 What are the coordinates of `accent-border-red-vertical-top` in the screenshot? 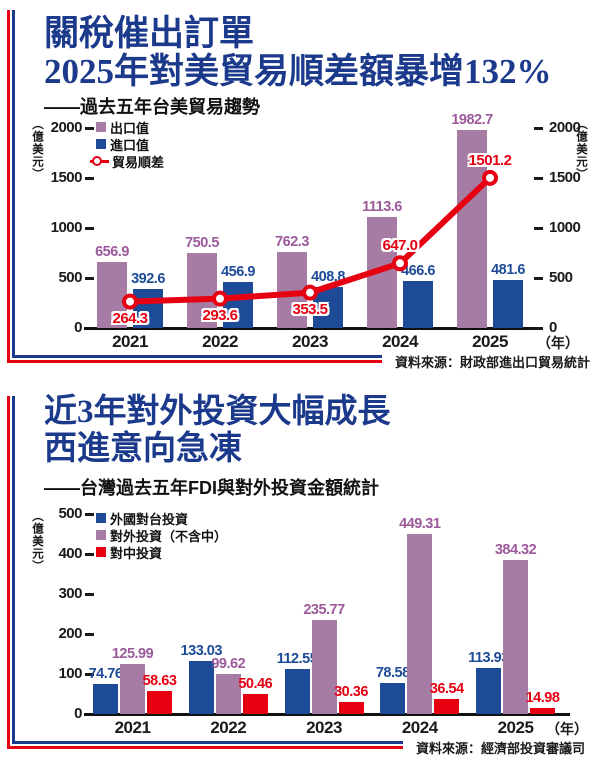 It's located at (8, 186).